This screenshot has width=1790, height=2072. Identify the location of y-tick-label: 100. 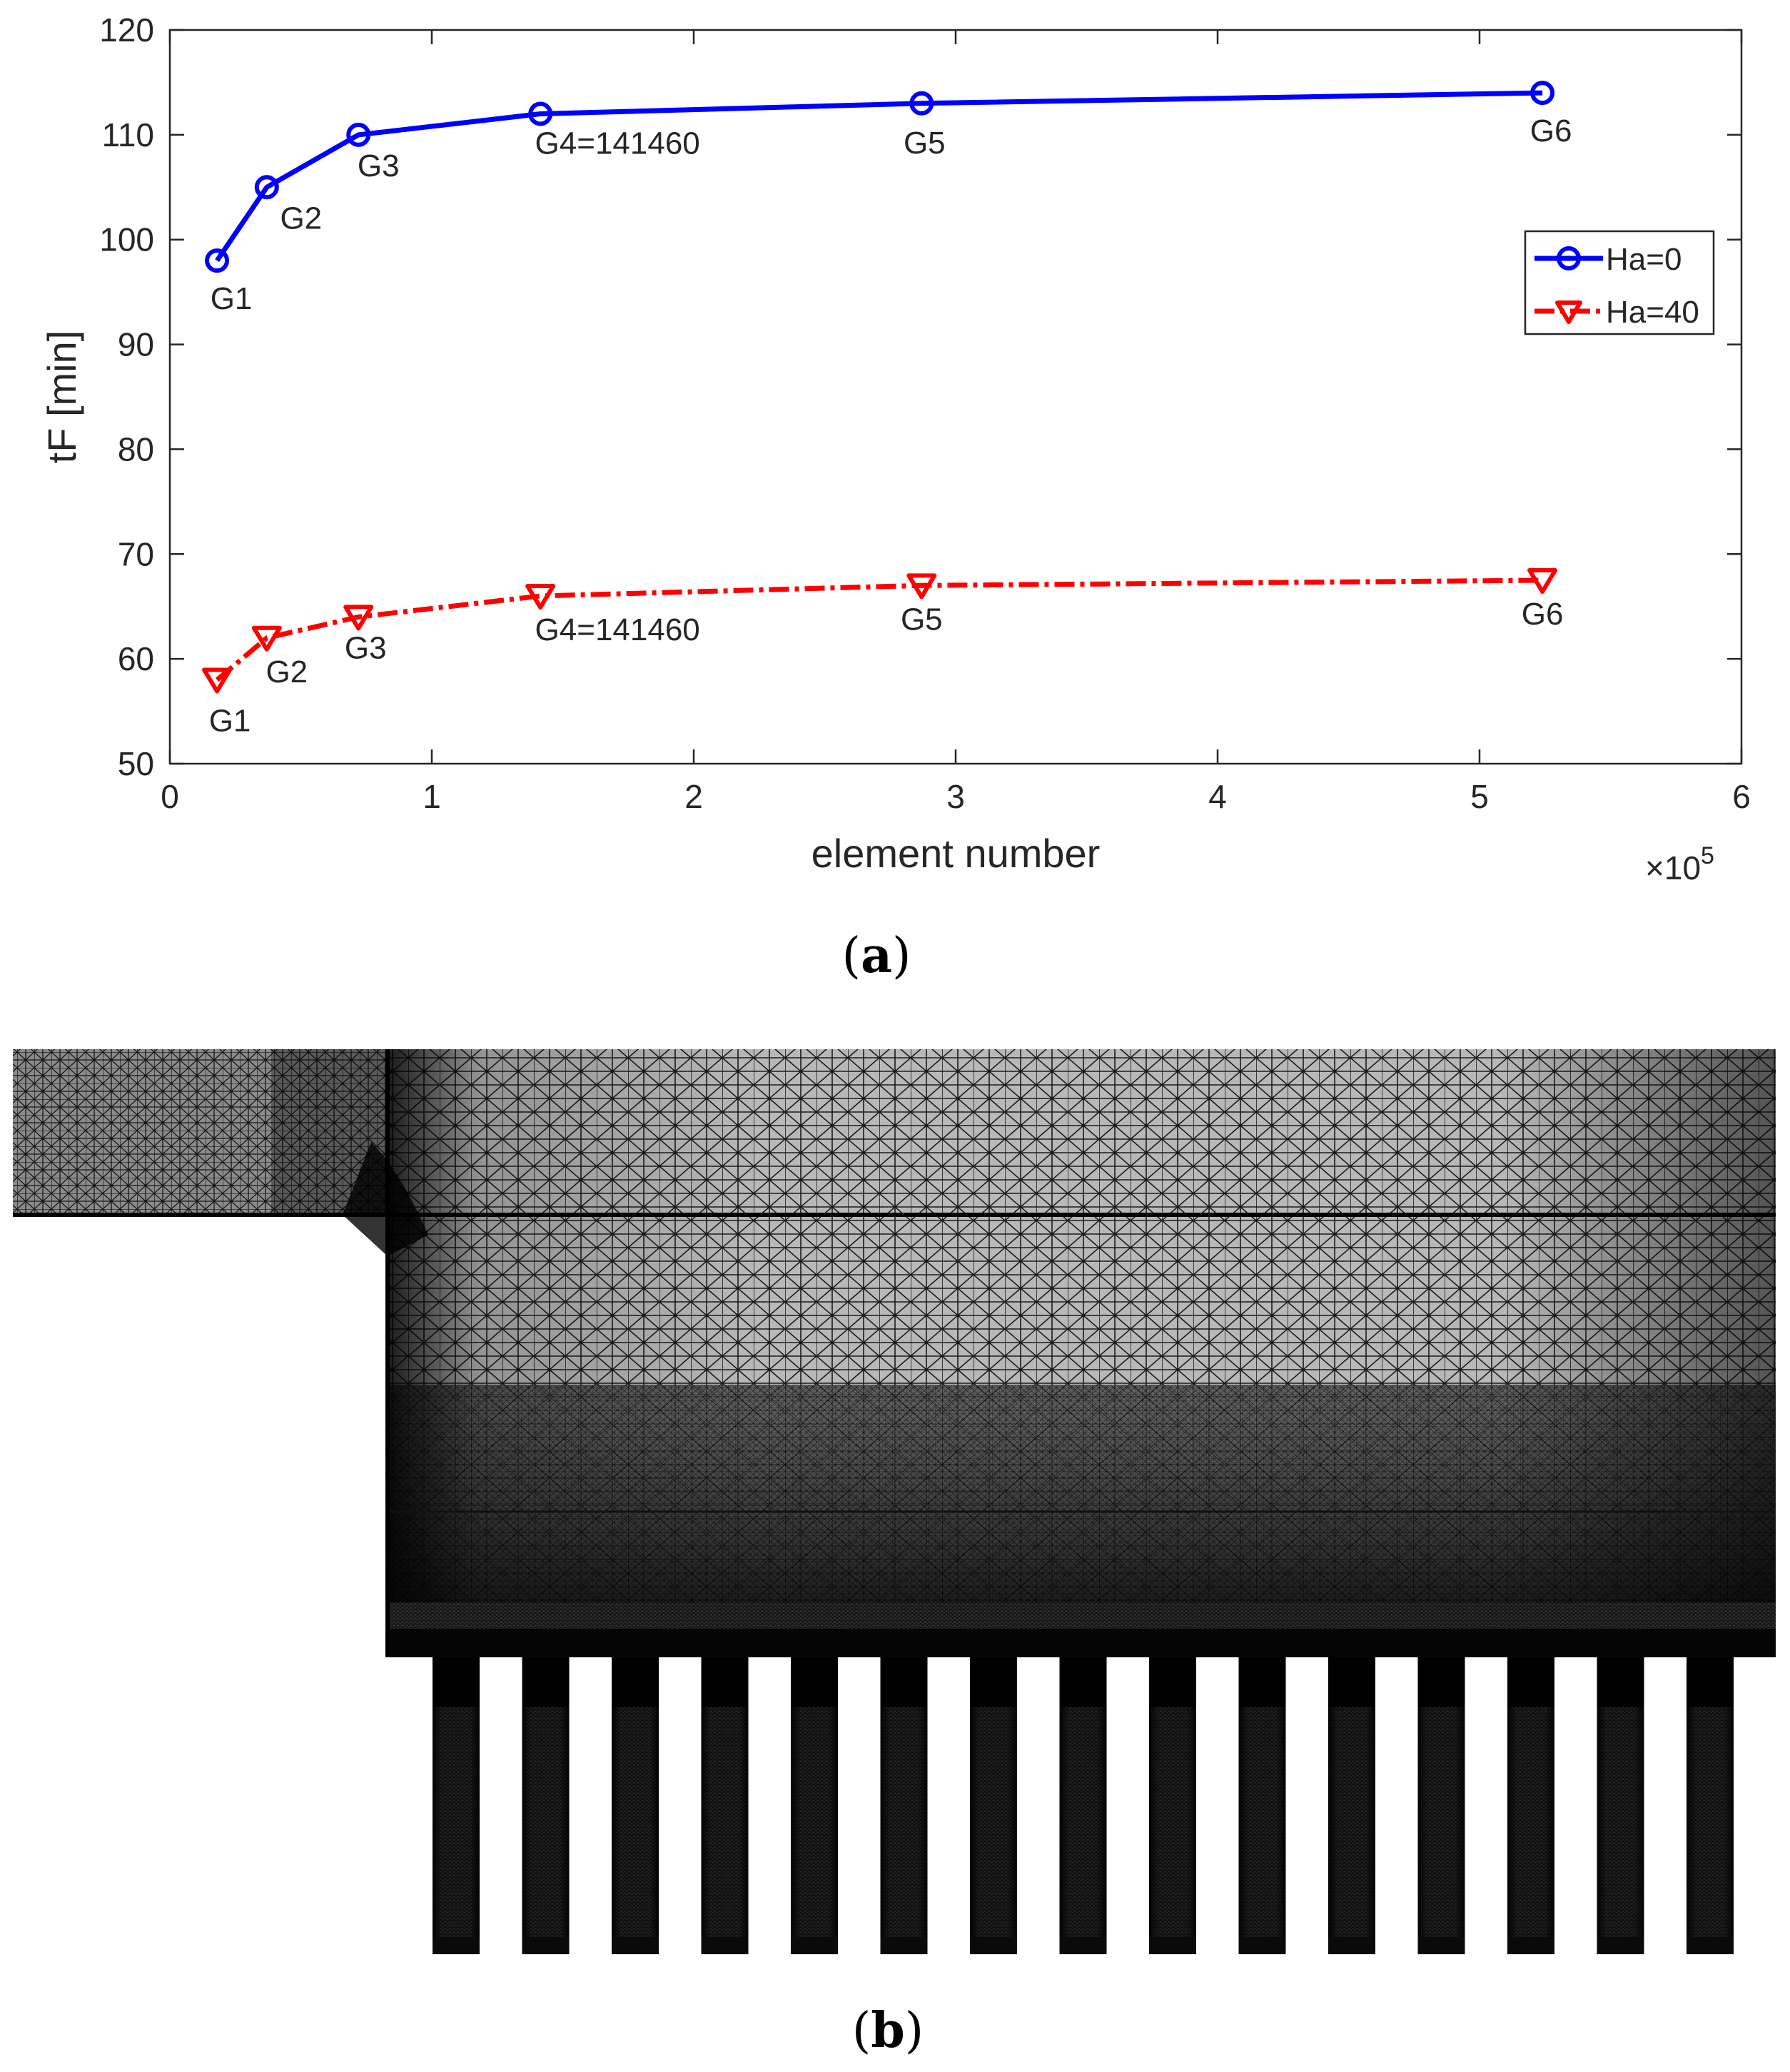
(126, 239).